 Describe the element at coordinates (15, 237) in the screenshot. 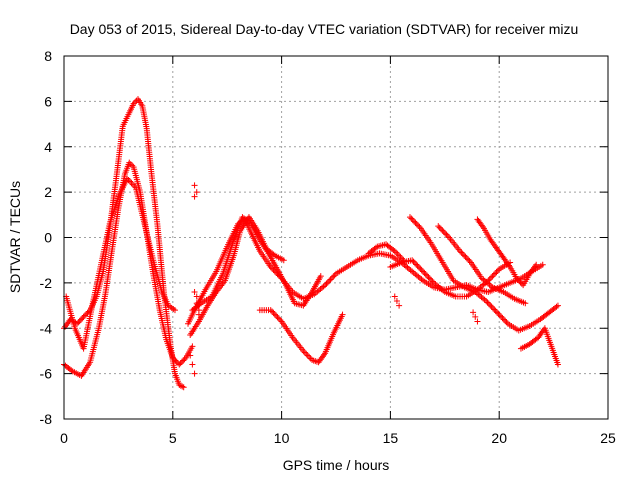

I see `y-axis-label: SDTVAR / TECUs` at that location.